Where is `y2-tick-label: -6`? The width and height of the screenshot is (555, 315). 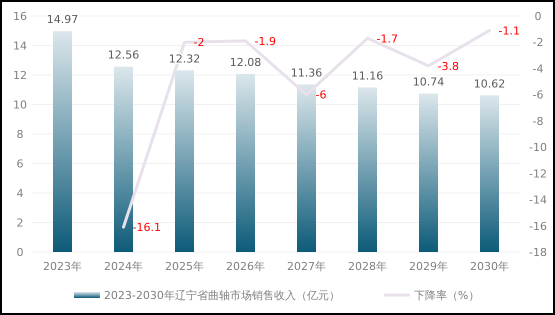
y2-tick-label: -6 is located at coordinates (538, 95).